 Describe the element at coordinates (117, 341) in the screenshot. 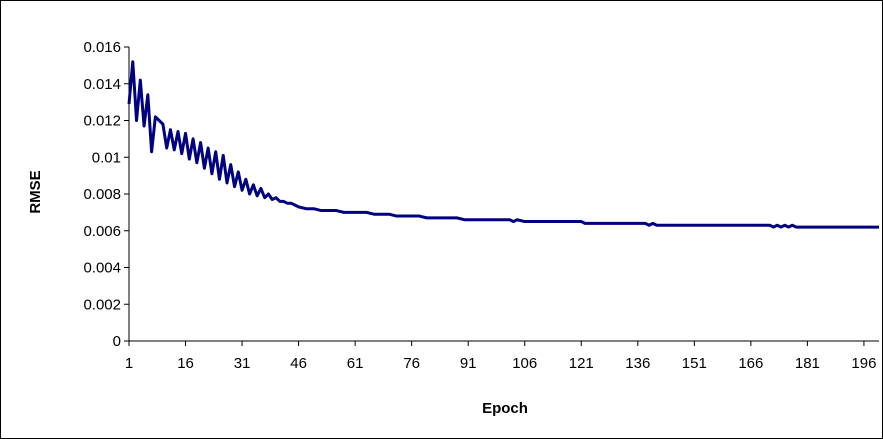

I see `y-tick-label: 0` at that location.